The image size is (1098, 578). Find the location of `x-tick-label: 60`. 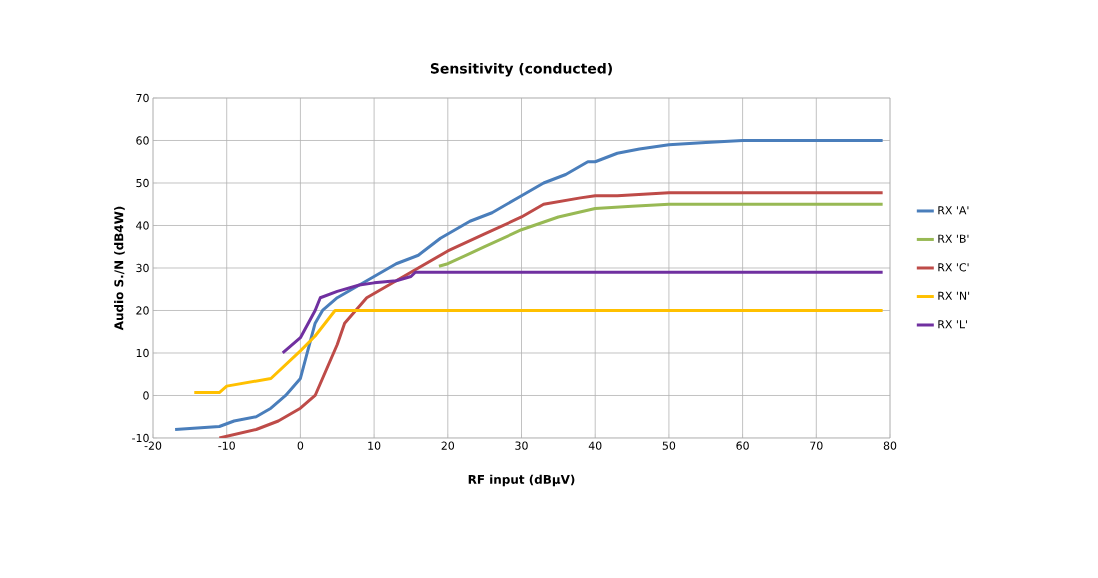

x-tick-label: 60 is located at coordinates (742, 445).